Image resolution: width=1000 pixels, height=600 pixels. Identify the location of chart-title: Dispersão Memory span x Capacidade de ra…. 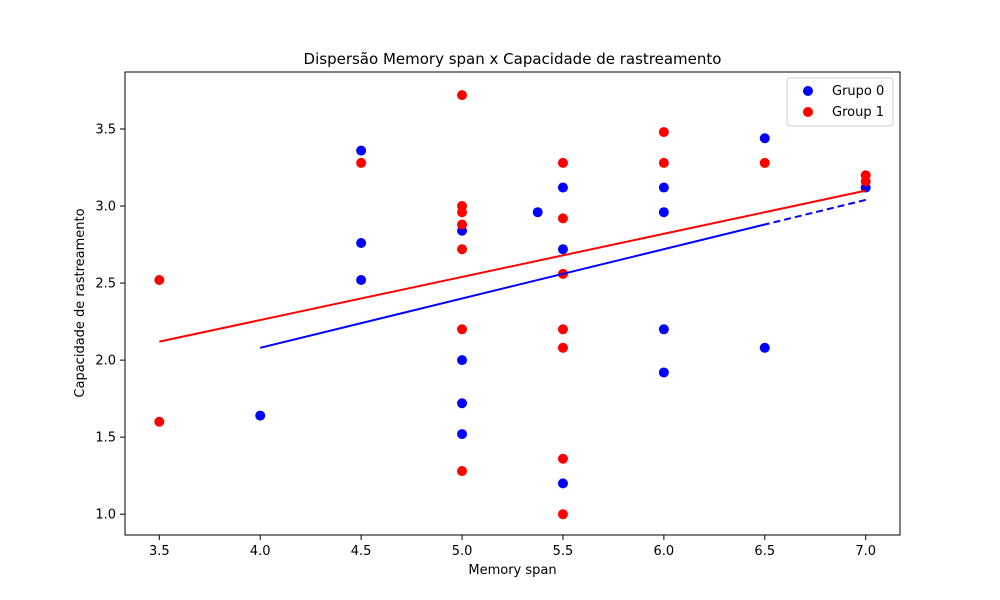
(513, 59).